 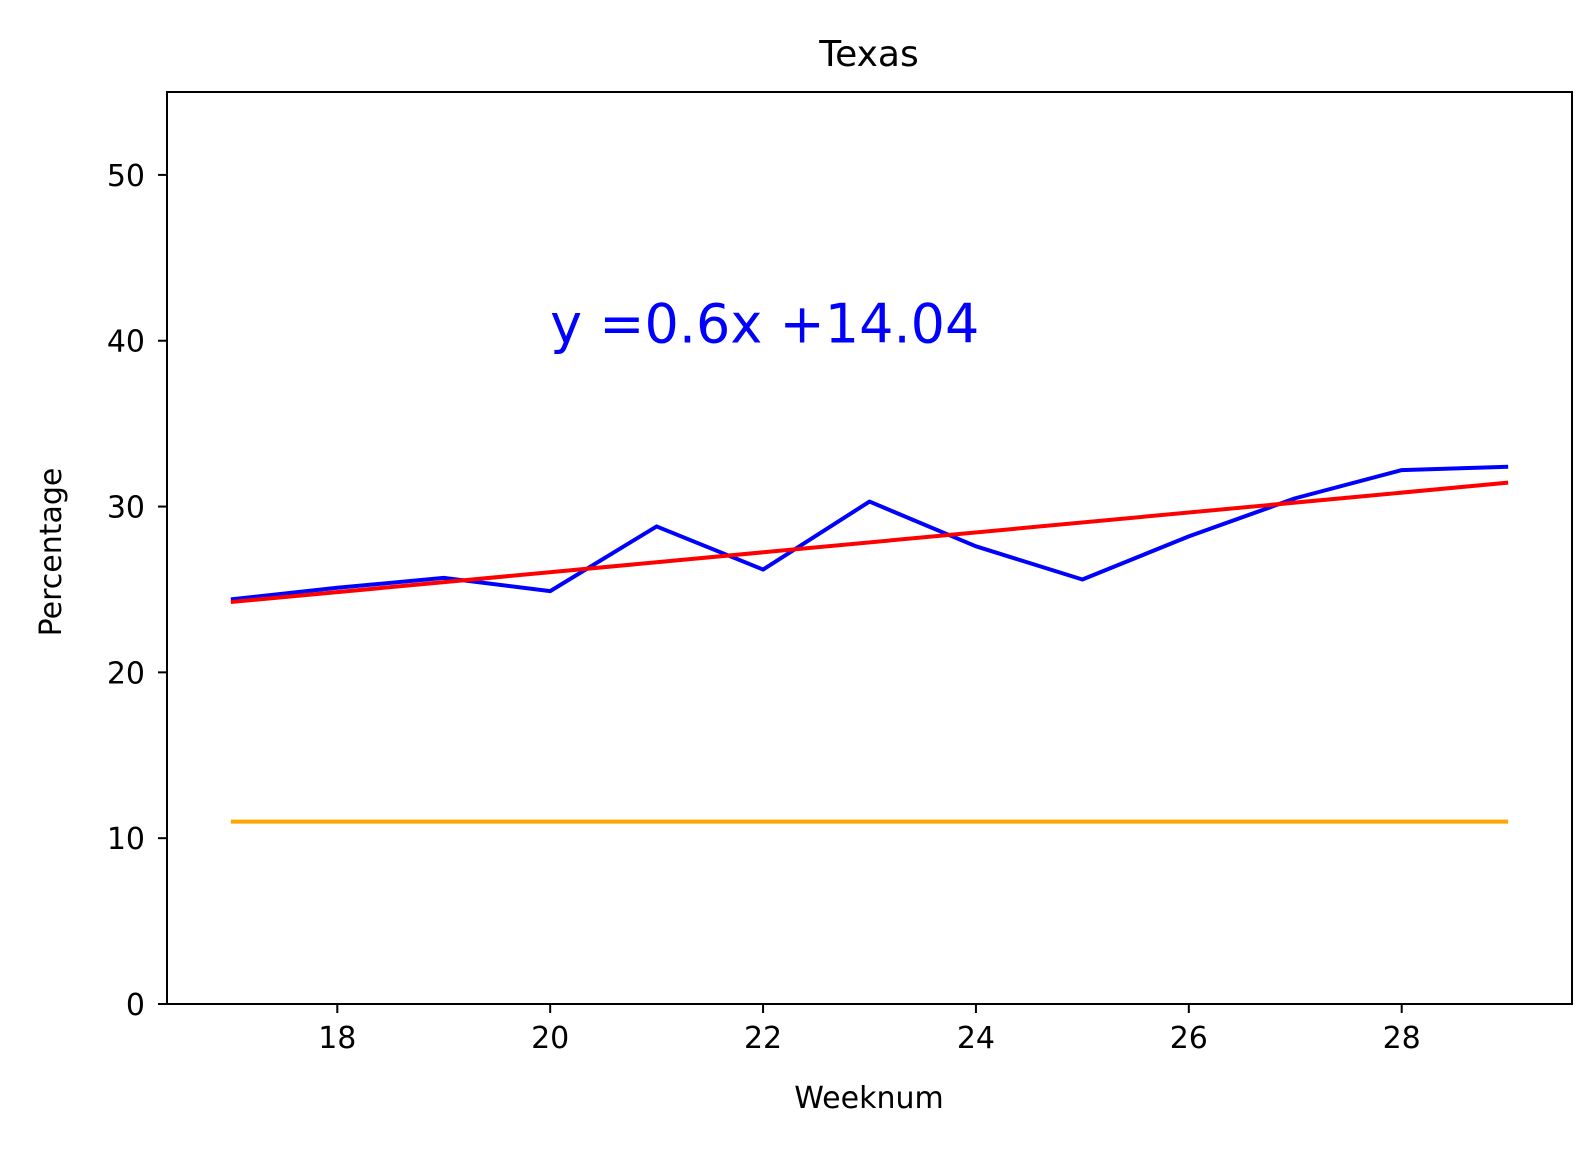 What do you see at coordinates (126, 839) in the screenshot?
I see `y-tick-label: 10` at bounding box center [126, 839].